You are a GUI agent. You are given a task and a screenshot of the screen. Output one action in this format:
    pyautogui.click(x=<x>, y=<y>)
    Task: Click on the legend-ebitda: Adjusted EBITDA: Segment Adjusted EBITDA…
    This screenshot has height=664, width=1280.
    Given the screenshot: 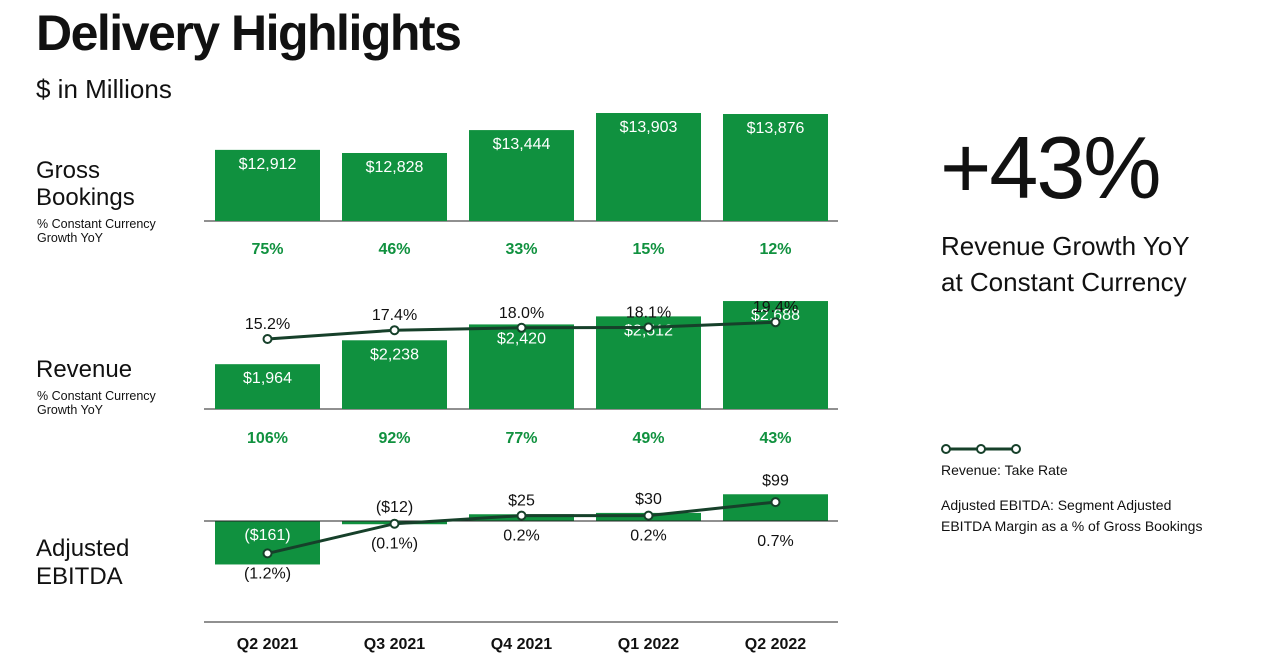 What is the action you would take?
    pyautogui.click(x=1091, y=516)
    